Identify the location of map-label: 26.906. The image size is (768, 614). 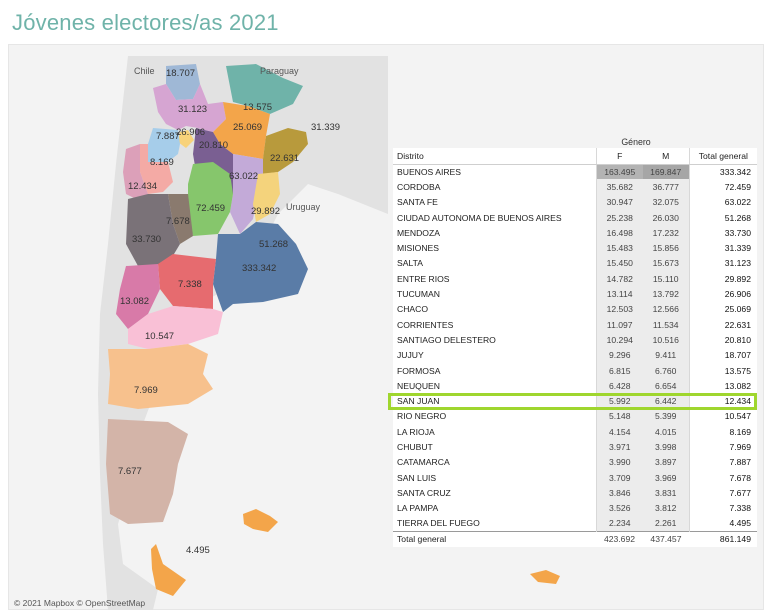
(190, 132).